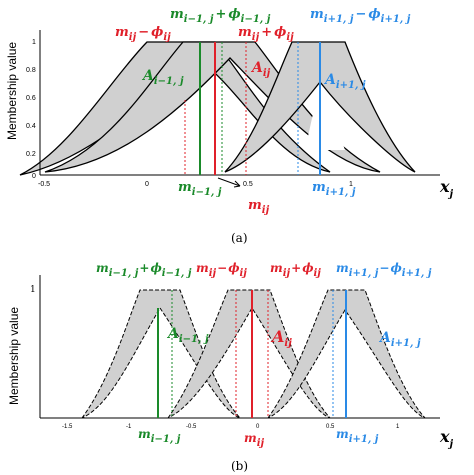 This screenshot has width=474, height=475. What do you see at coordinates (258, 427) in the screenshot?
I see `b-xtick-0: 0` at bounding box center [258, 427].